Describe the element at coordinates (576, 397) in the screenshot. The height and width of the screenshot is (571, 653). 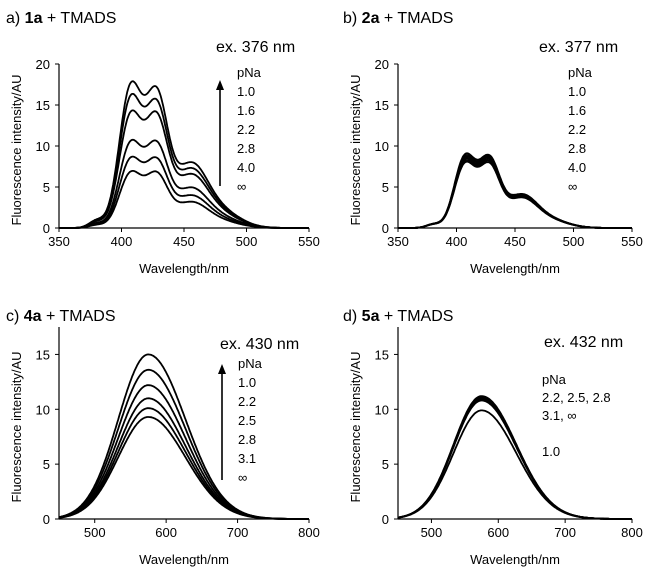
I see `legend-entry: 2.2, 2.5, 2.8` at that location.